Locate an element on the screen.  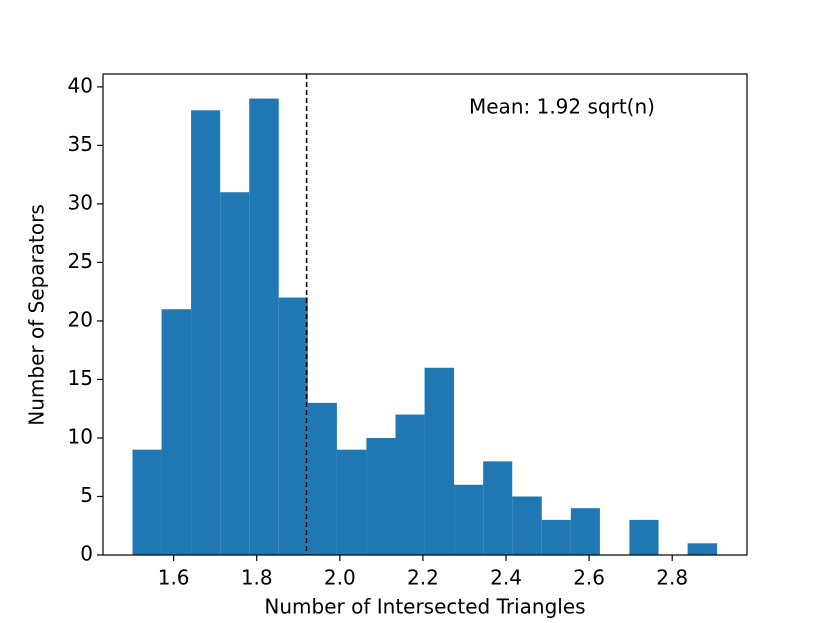
y-tick-label: 20 is located at coordinates (80, 319).